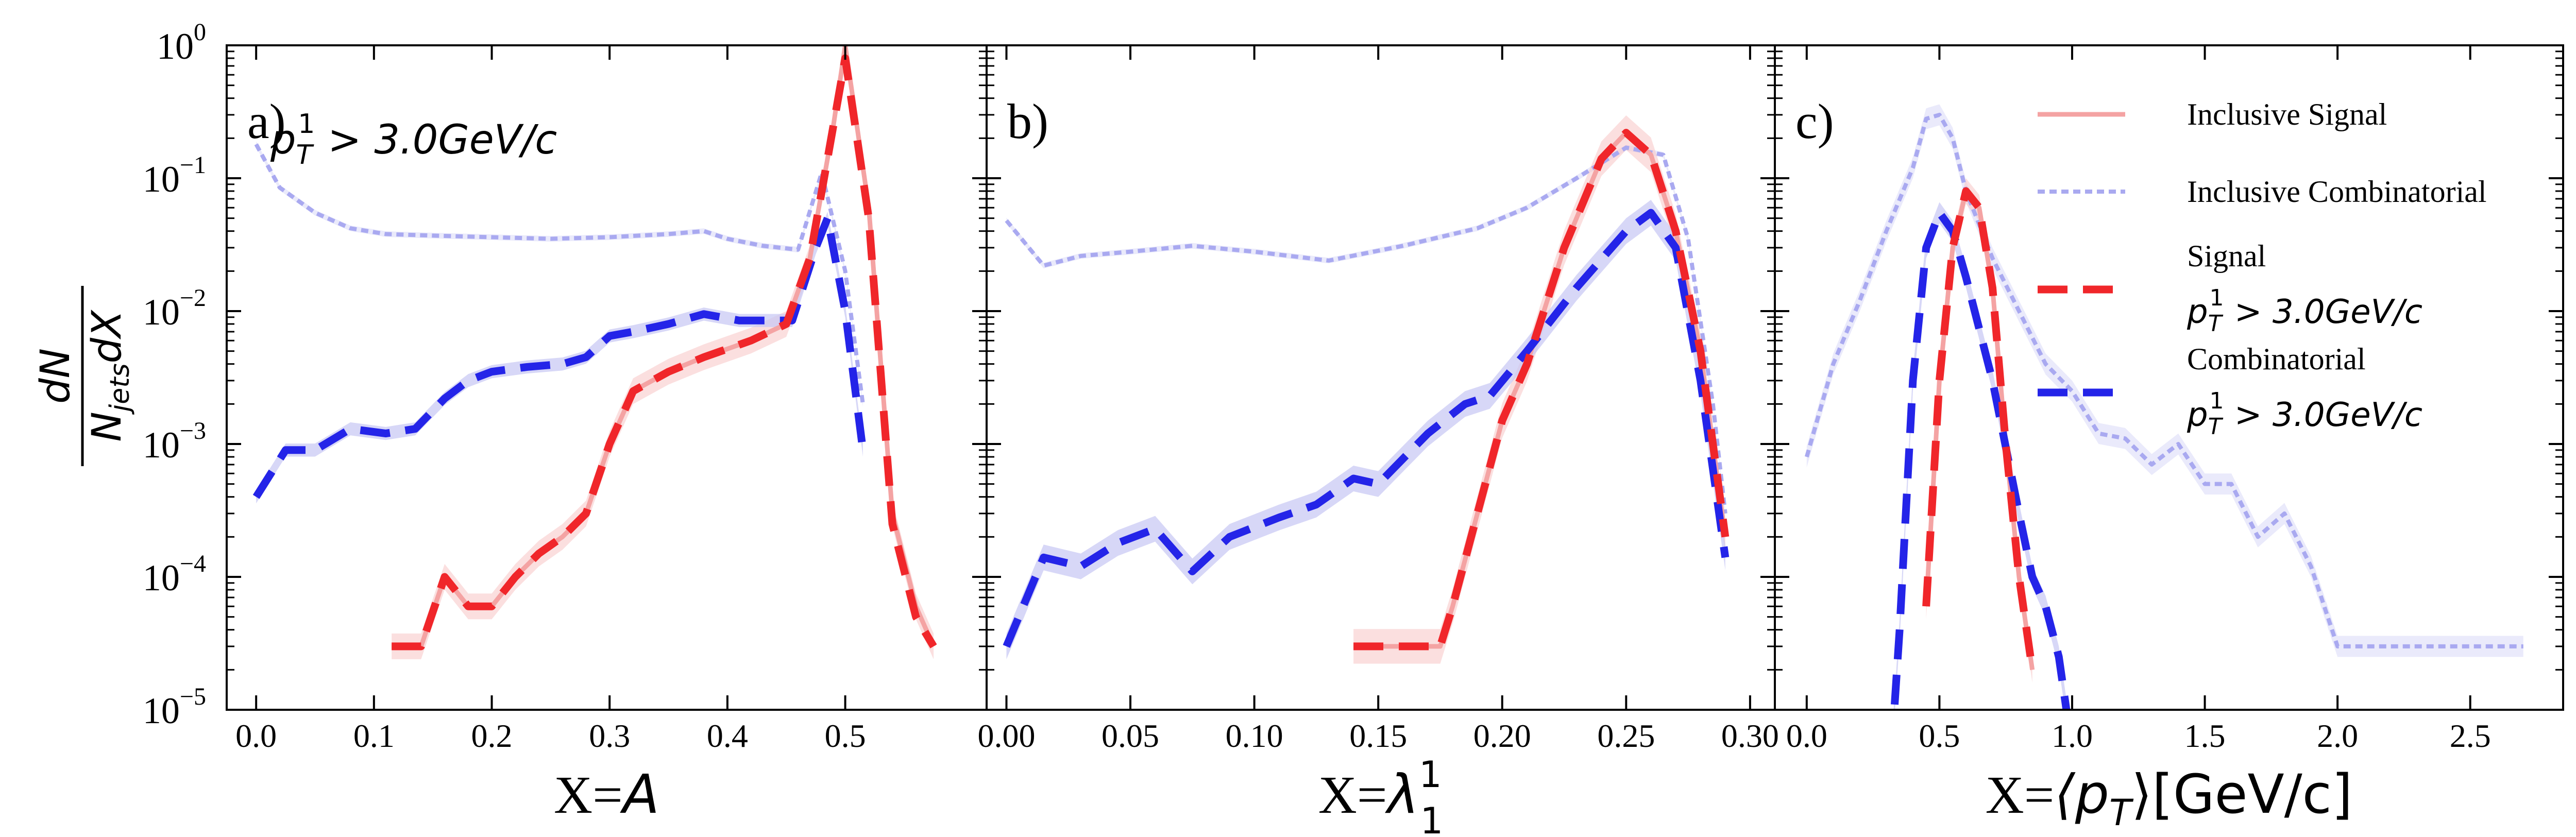  What do you see at coordinates (2205, 736) in the screenshot?
I see `x-tick-label: 1.5` at bounding box center [2205, 736].